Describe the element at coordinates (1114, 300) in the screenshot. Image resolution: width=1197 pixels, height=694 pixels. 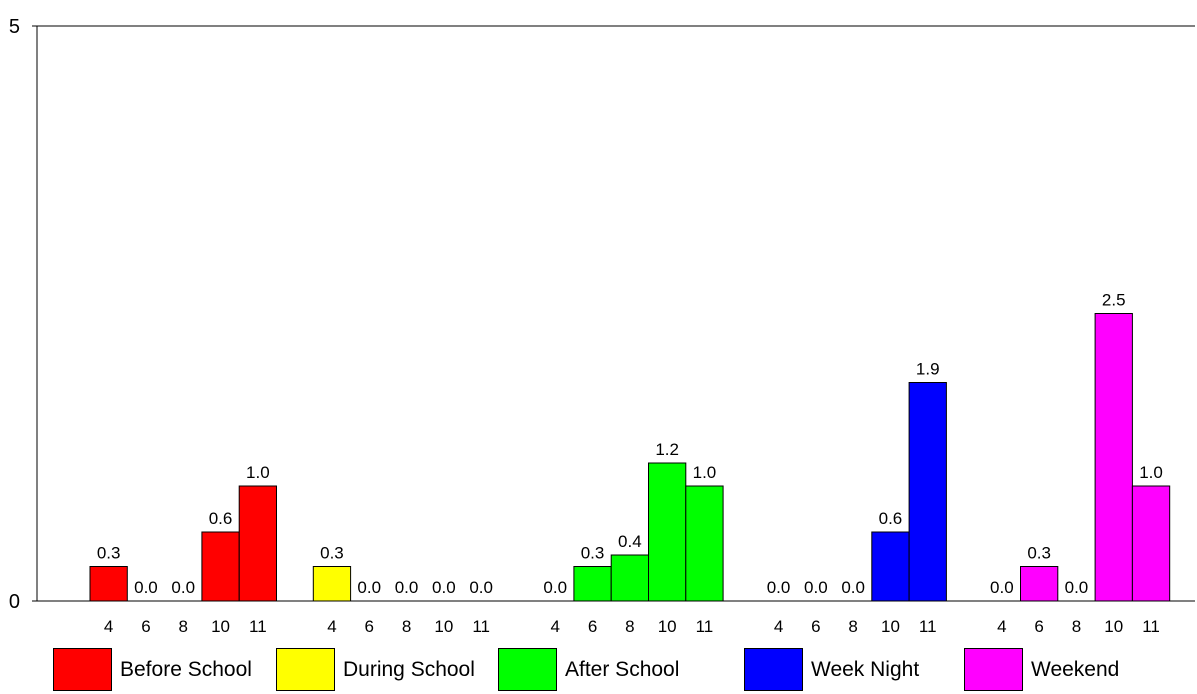
I see `data-label: 2.5` at that location.